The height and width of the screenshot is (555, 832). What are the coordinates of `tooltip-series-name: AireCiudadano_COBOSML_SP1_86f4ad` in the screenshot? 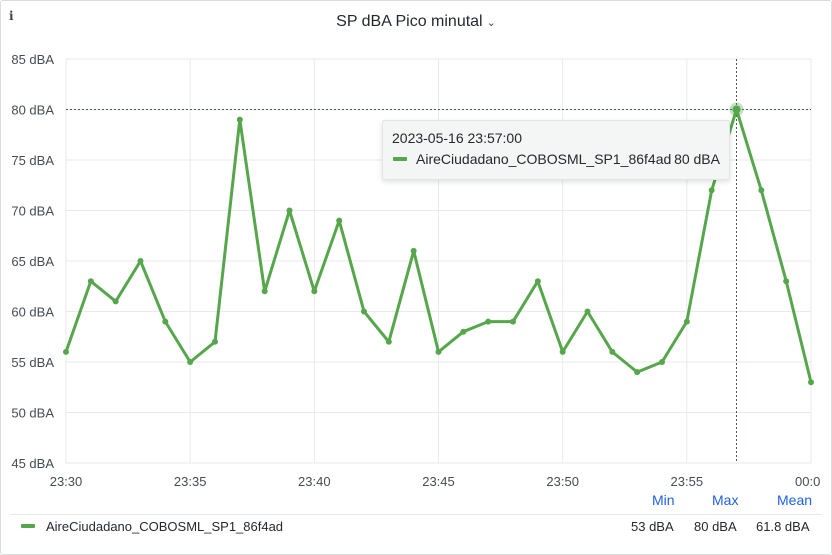 It's located at (544, 159).